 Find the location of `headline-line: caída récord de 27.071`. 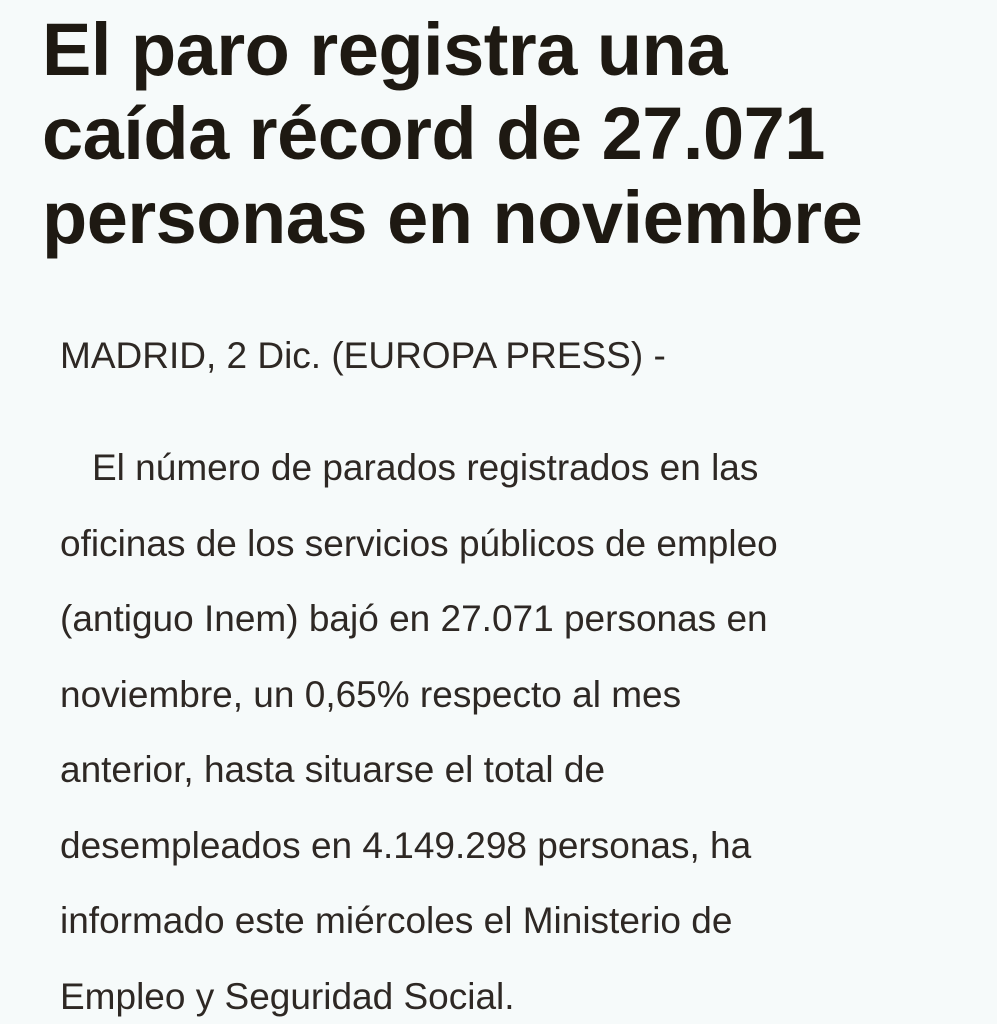

headline-line: caída récord de 27.071 is located at coordinates (433, 133).